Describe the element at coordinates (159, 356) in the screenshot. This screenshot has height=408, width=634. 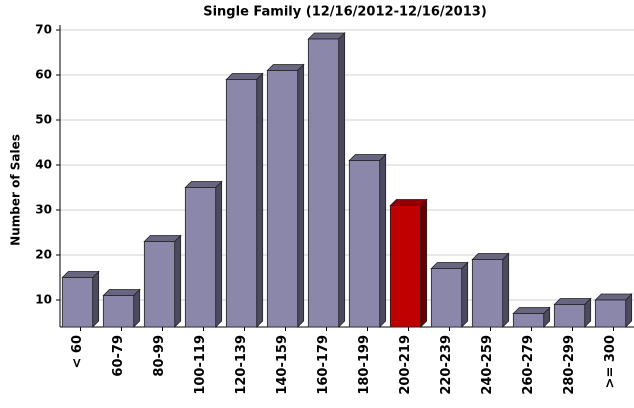
I see `x-tick-label: 80-99` at that location.